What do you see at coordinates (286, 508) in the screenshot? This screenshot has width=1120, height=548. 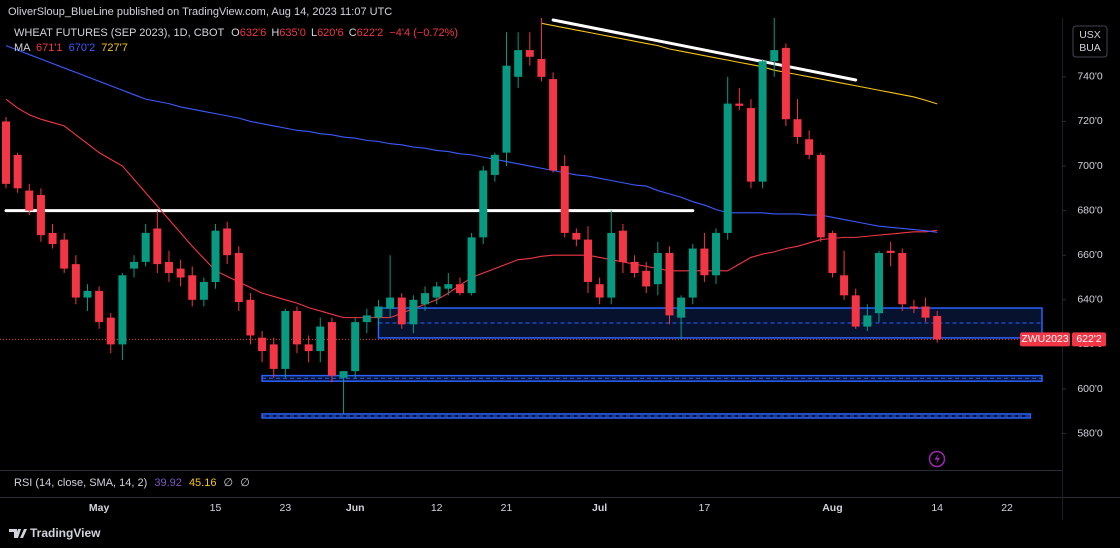 I see `x-tick-label: 23` at bounding box center [286, 508].